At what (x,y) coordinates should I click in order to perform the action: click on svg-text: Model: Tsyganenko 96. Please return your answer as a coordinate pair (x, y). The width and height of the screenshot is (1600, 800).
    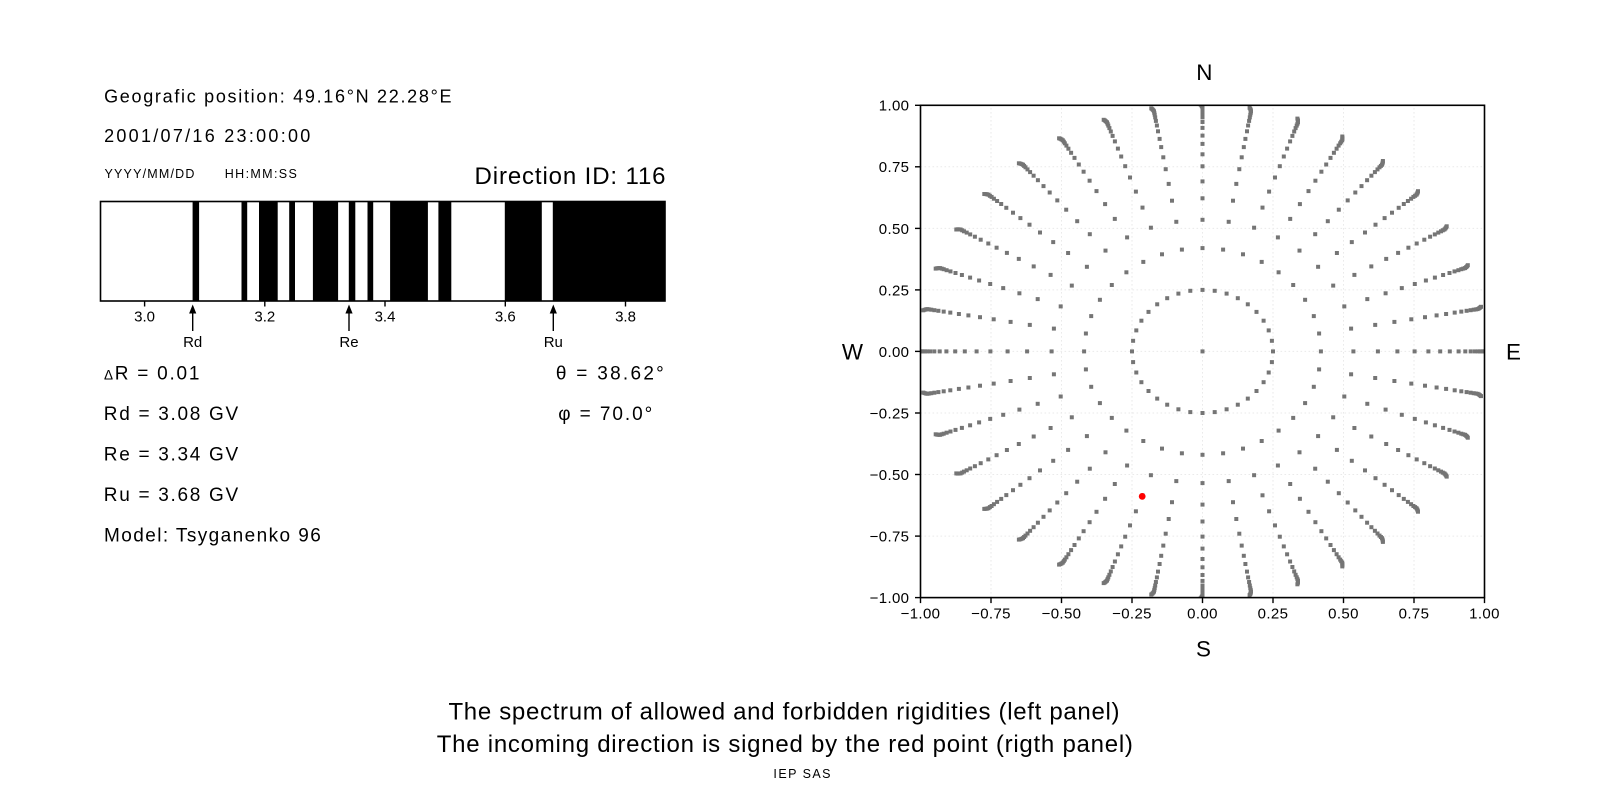
    Looking at the image, I should click on (213, 535).